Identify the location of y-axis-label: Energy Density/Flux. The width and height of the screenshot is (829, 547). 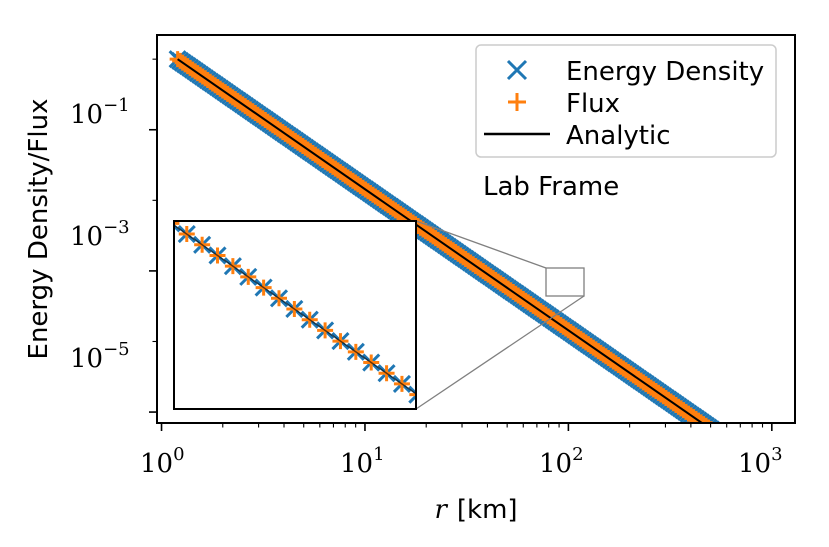
(39, 229).